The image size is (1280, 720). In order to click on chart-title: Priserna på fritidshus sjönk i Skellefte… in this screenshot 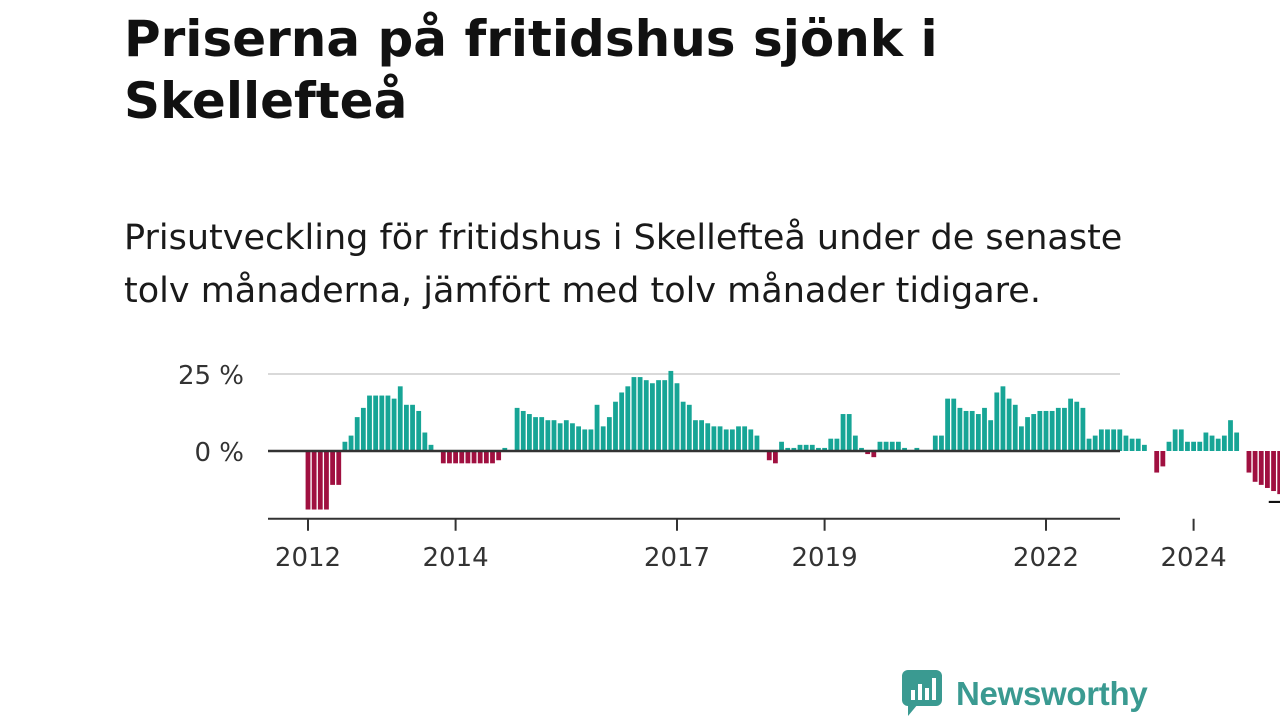, I will do `click(531, 70)`.